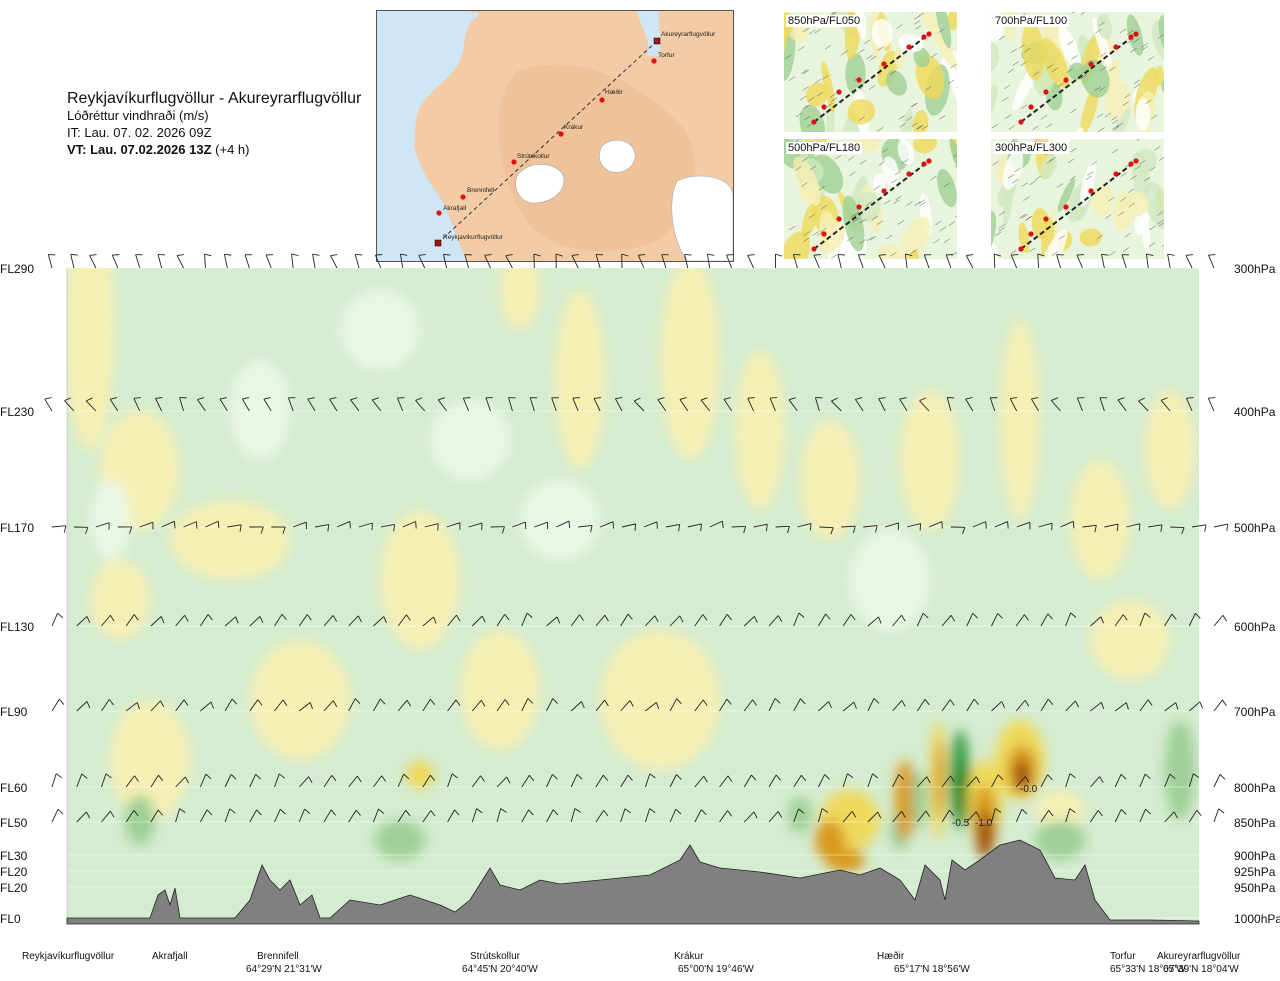 The width and height of the screenshot is (1280, 981). Describe the element at coordinates (617, 156) in the screenshot. I see `map-glacier-hofsjokull` at that location.